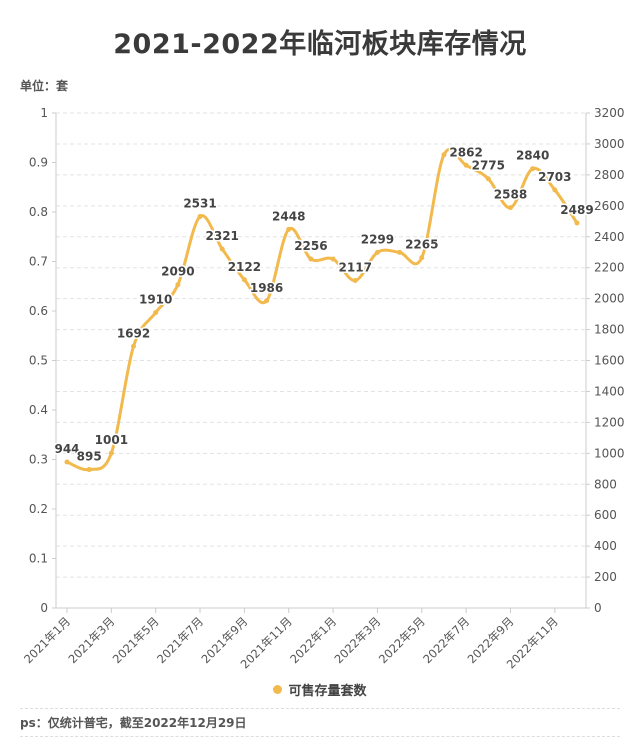  I want to click on left-tick-label: 0.6, so click(38, 311).